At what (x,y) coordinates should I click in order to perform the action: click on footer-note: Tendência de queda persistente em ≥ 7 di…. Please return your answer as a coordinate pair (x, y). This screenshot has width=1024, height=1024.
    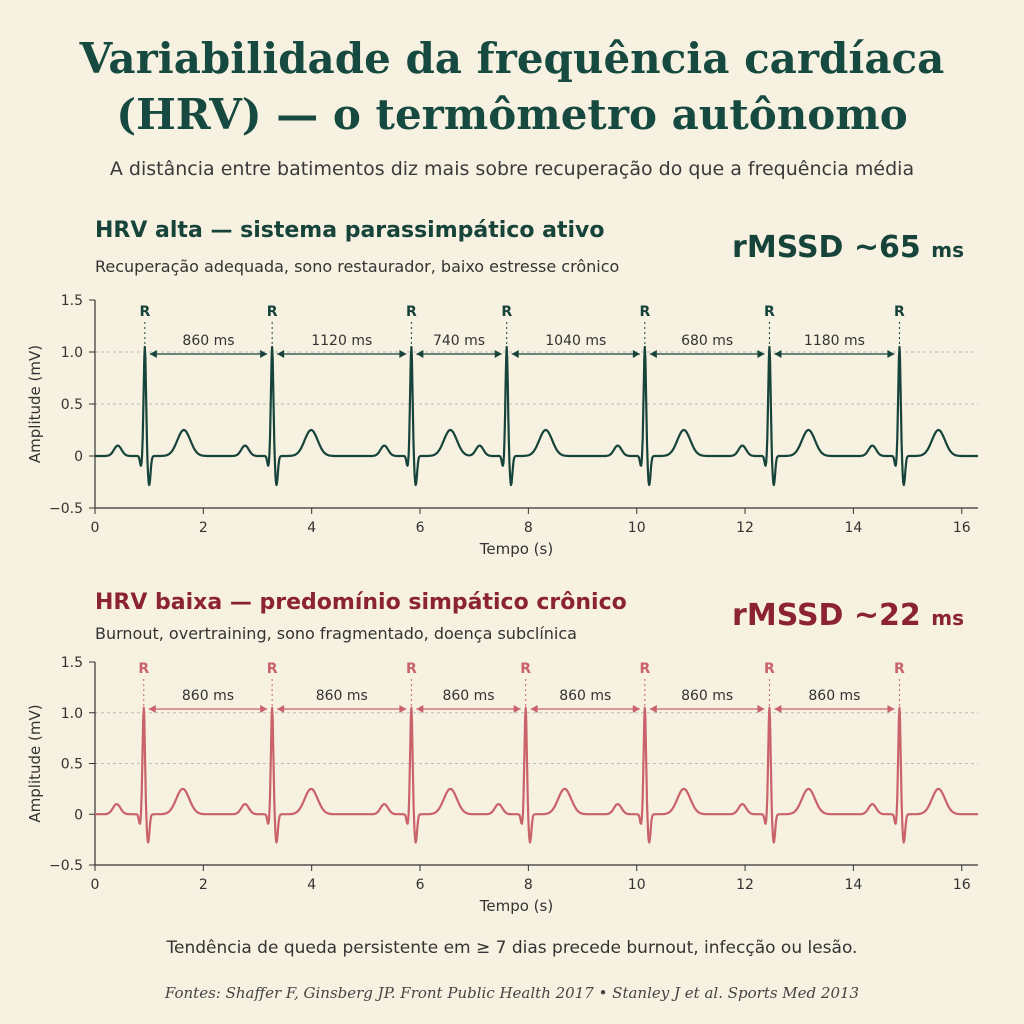
    Looking at the image, I should click on (512, 948).